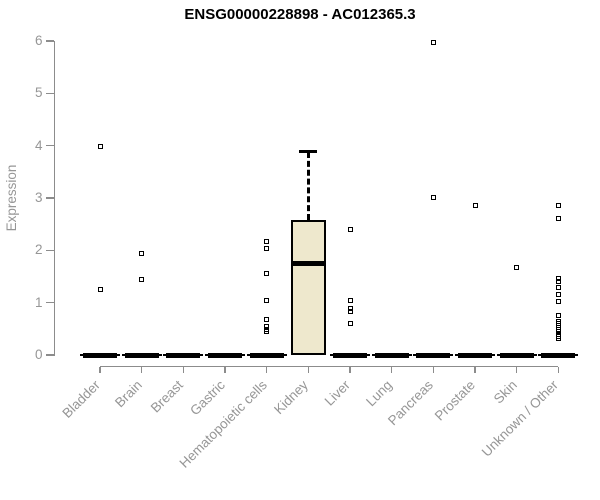 The height and width of the screenshot is (500, 600). I want to click on y-tick-label: 0, so click(38, 354).